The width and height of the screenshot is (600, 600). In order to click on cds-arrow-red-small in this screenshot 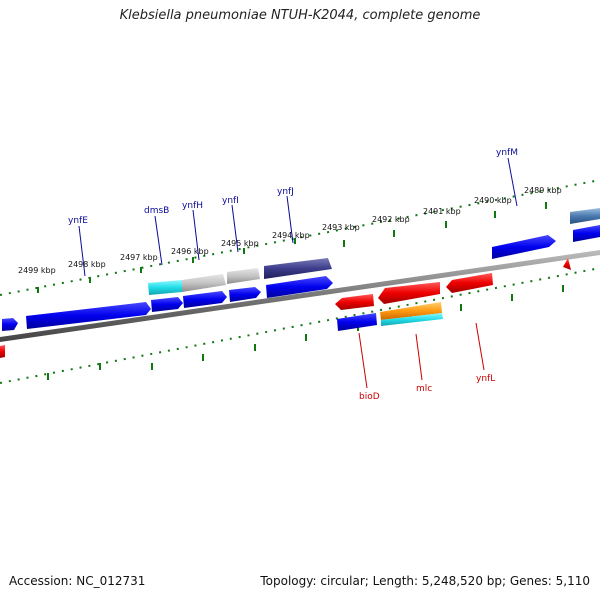, I will do `click(2, 351)`.